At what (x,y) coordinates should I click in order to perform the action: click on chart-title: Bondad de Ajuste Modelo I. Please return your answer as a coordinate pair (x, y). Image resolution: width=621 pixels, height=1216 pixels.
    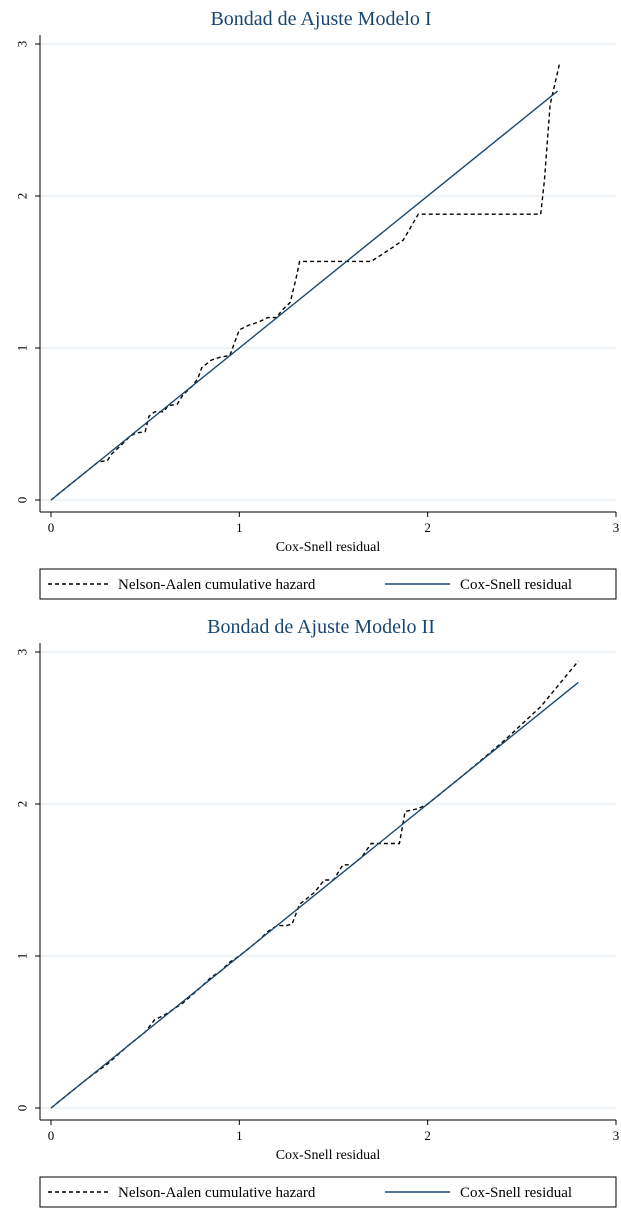
    Looking at the image, I should click on (320, 19).